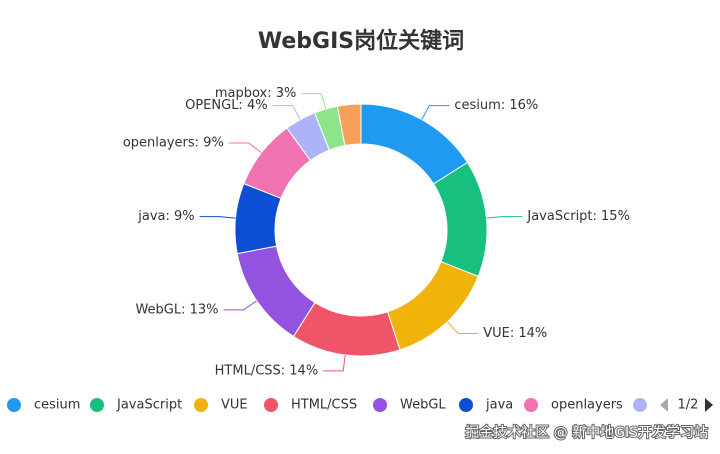  I want to click on legend-prev, so click(664, 405).